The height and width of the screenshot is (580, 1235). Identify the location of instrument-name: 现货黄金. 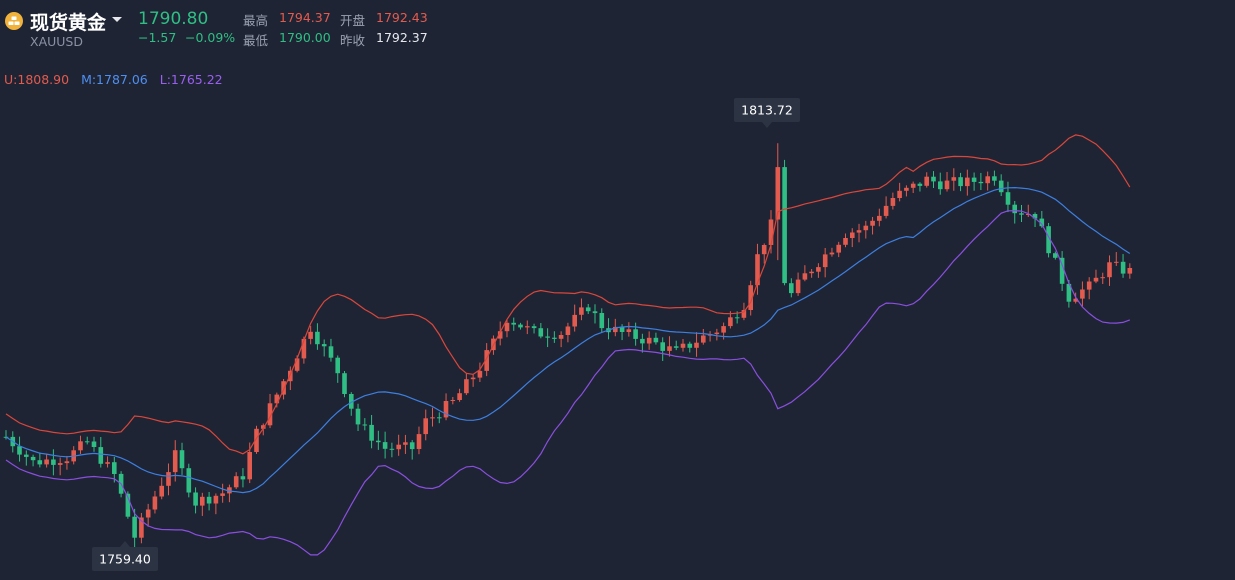
(68, 23).